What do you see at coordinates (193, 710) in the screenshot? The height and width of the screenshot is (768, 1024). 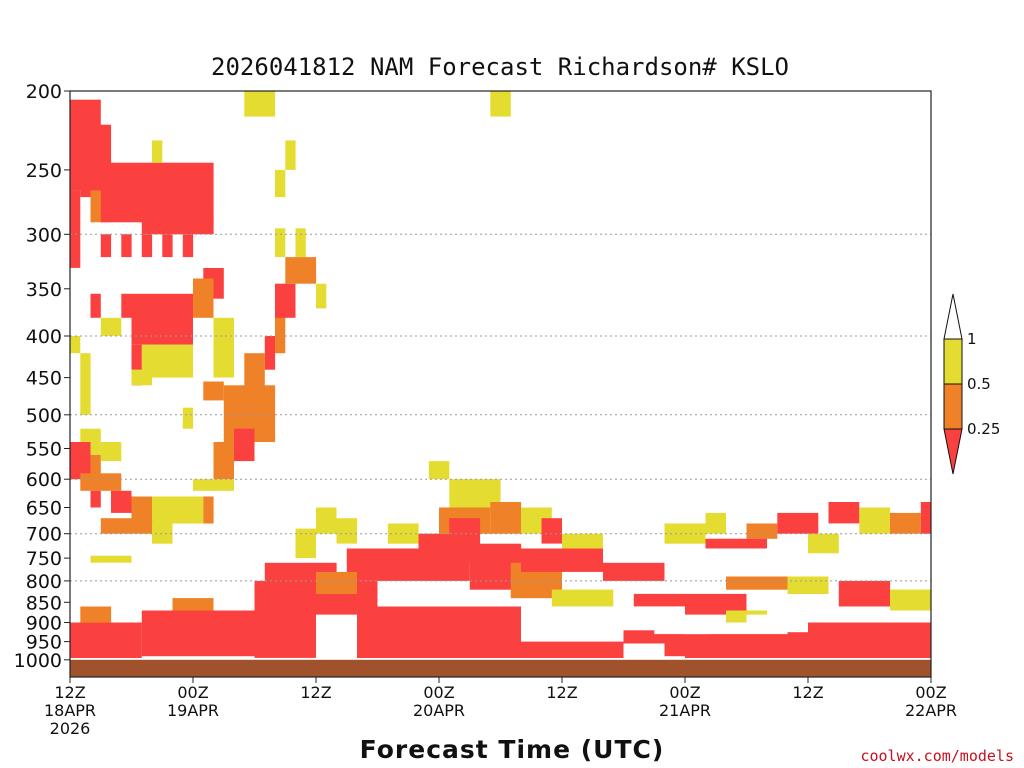 I see `x-tick-label: 19APR` at bounding box center [193, 710].